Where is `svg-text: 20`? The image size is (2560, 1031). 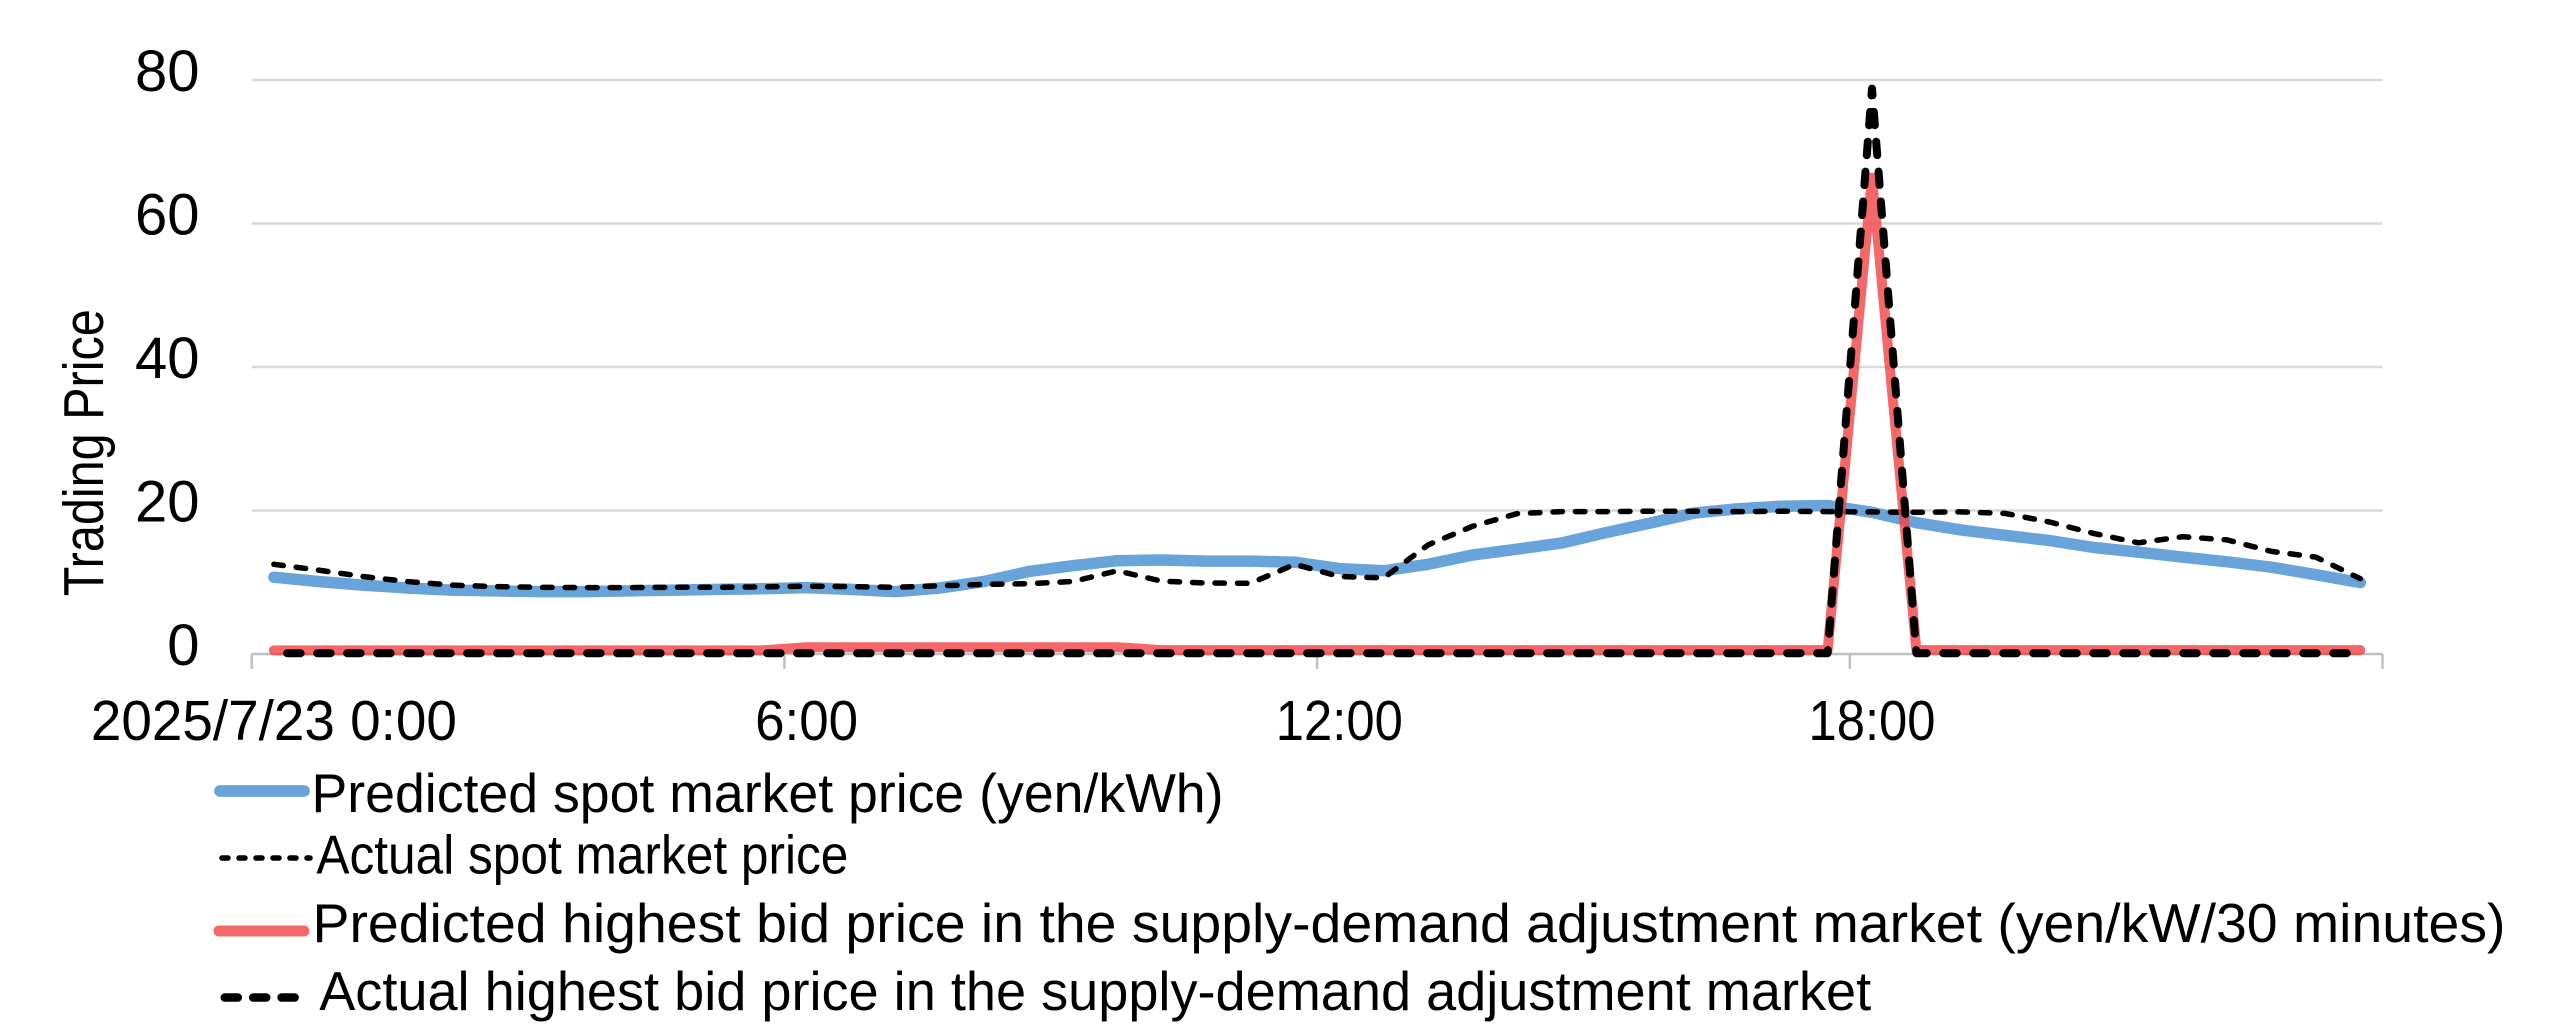
svg-text: 20 is located at coordinates (167, 502).